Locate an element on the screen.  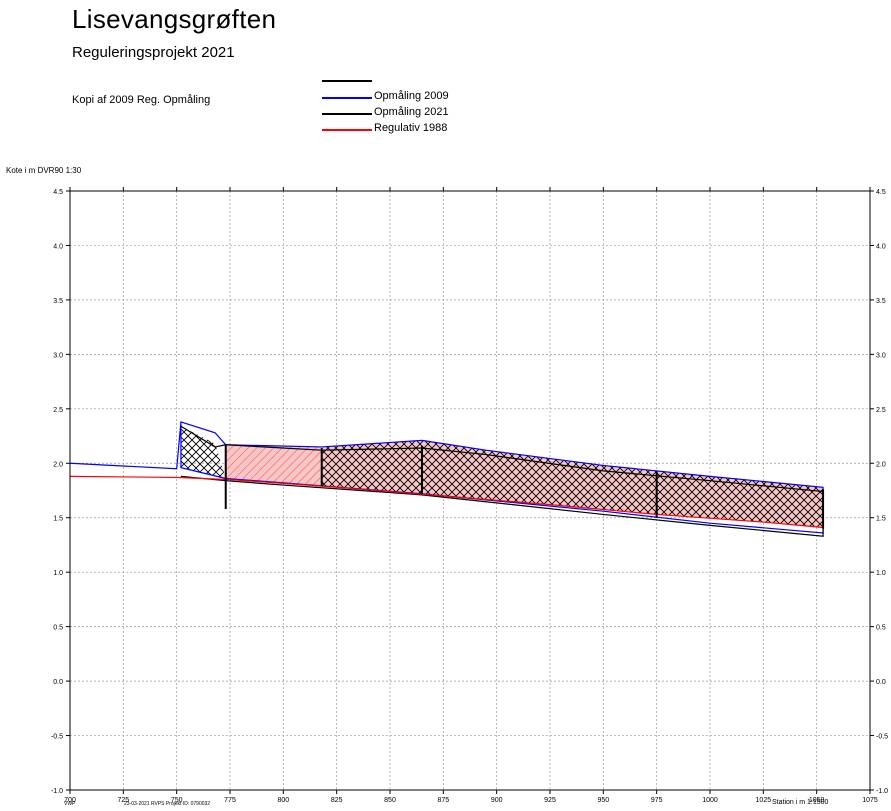
x-tick-label: 875 is located at coordinates (443, 800).